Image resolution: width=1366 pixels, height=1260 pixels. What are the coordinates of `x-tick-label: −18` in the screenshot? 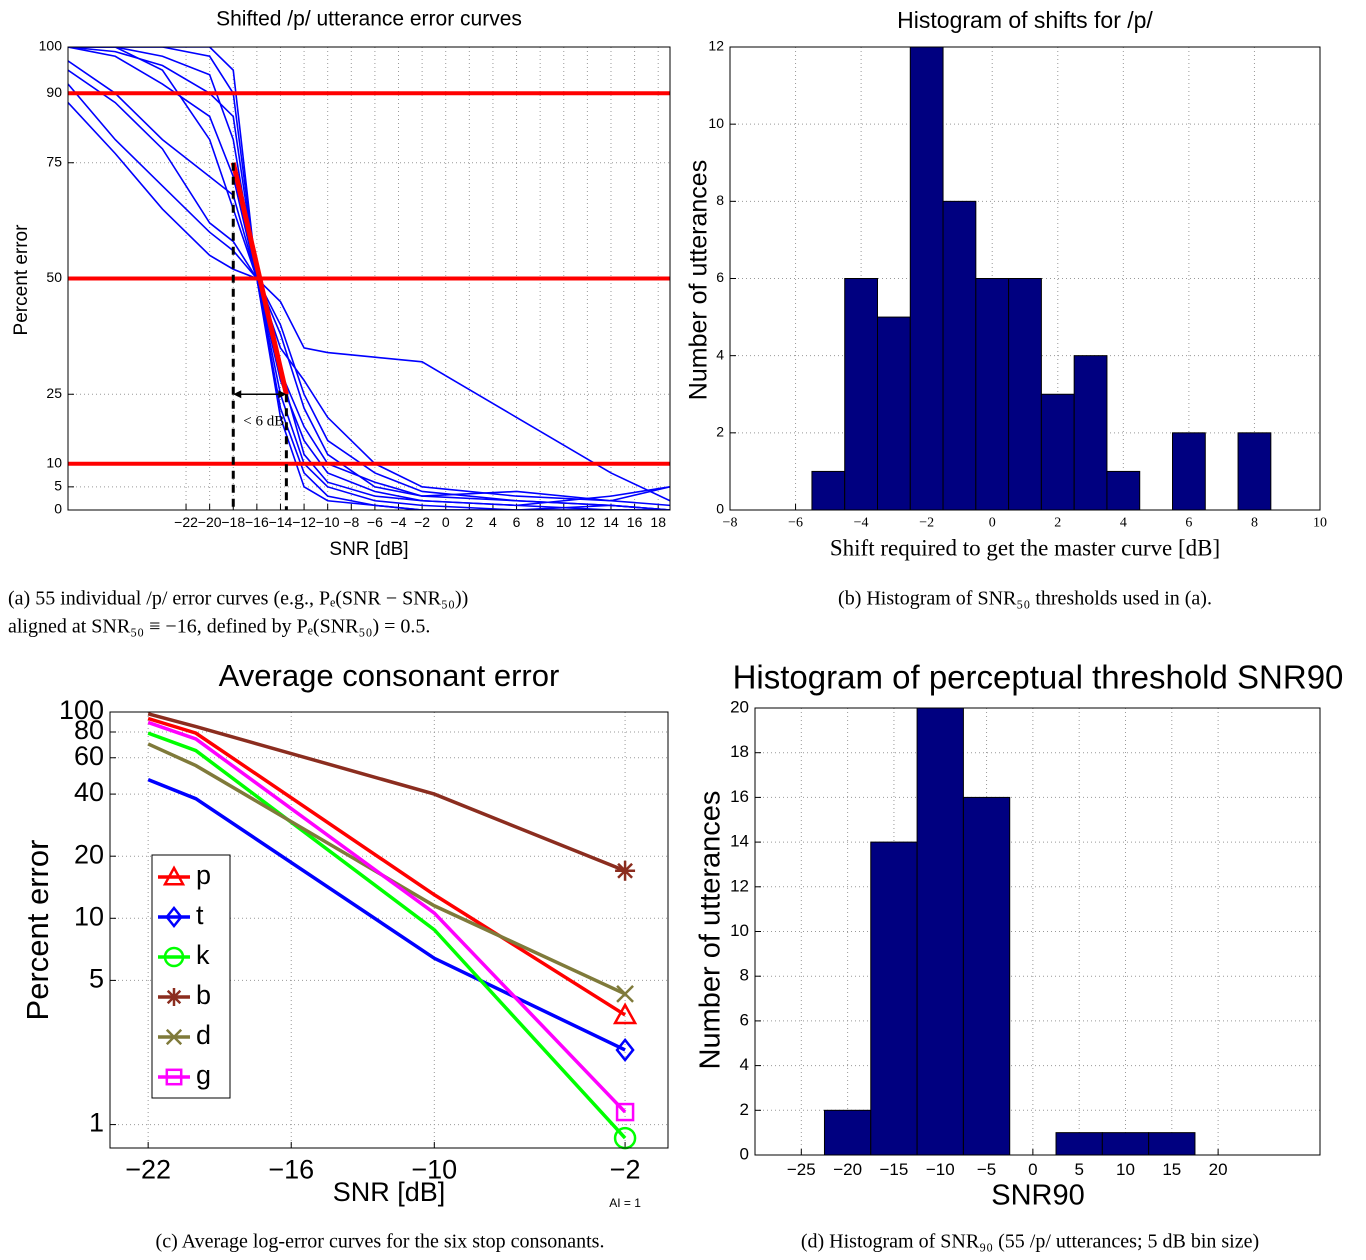 It's located at (233, 522).